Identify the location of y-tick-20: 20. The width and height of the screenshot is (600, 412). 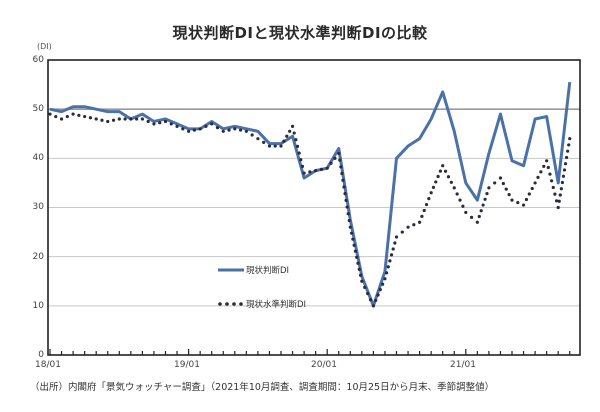
(38, 257).